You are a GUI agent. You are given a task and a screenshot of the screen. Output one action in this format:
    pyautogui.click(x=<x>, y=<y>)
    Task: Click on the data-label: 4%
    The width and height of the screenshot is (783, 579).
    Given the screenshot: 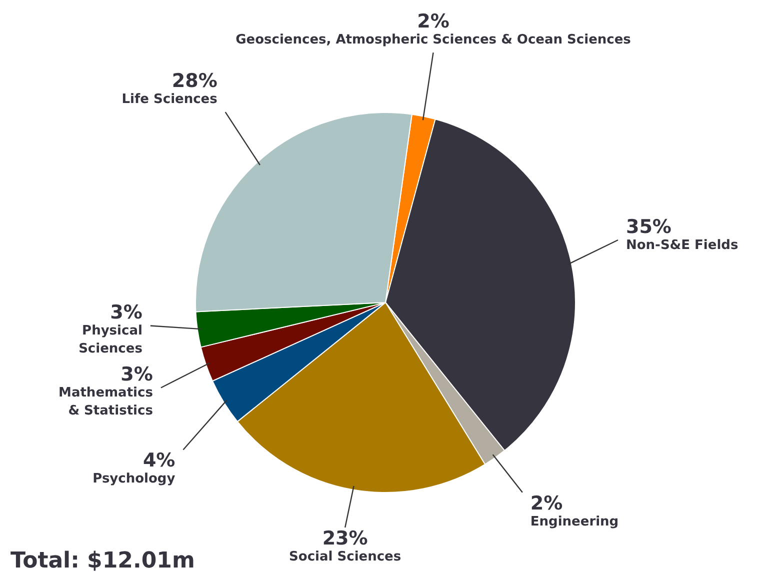 What is the action you would take?
    pyautogui.click(x=159, y=461)
    